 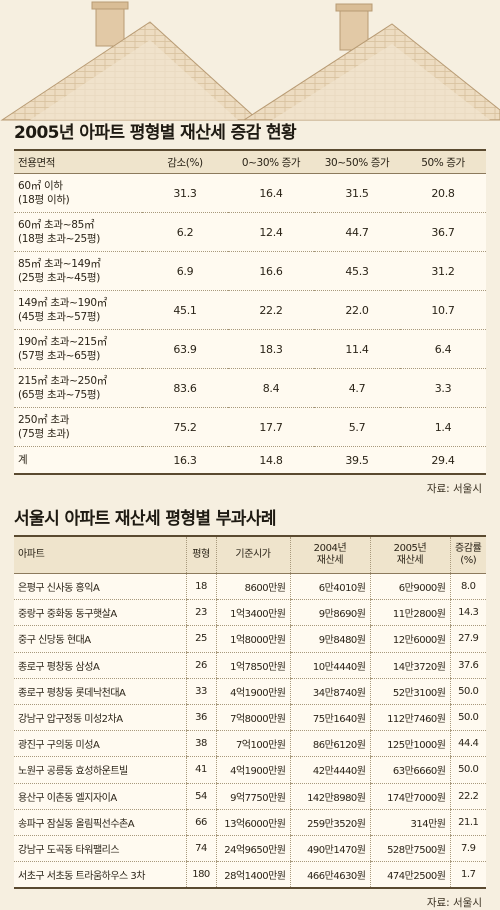 What do you see at coordinates (100, 718) in the screenshot?
I see `apartment-name: 강남구 압구정동 미성2차A` at bounding box center [100, 718].